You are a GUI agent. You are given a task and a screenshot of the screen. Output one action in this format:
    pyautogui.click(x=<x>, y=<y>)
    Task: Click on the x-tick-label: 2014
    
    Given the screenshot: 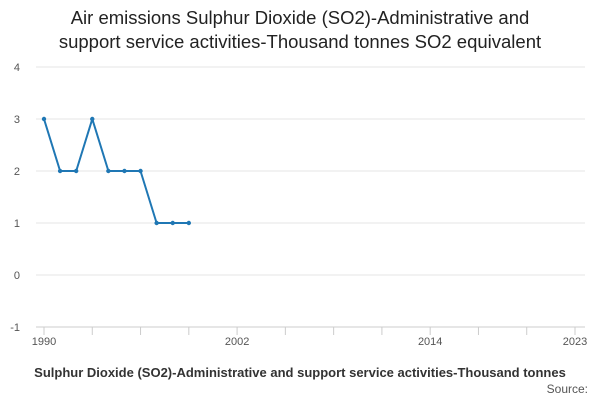 What is the action you would take?
    pyautogui.click(x=430, y=342)
    